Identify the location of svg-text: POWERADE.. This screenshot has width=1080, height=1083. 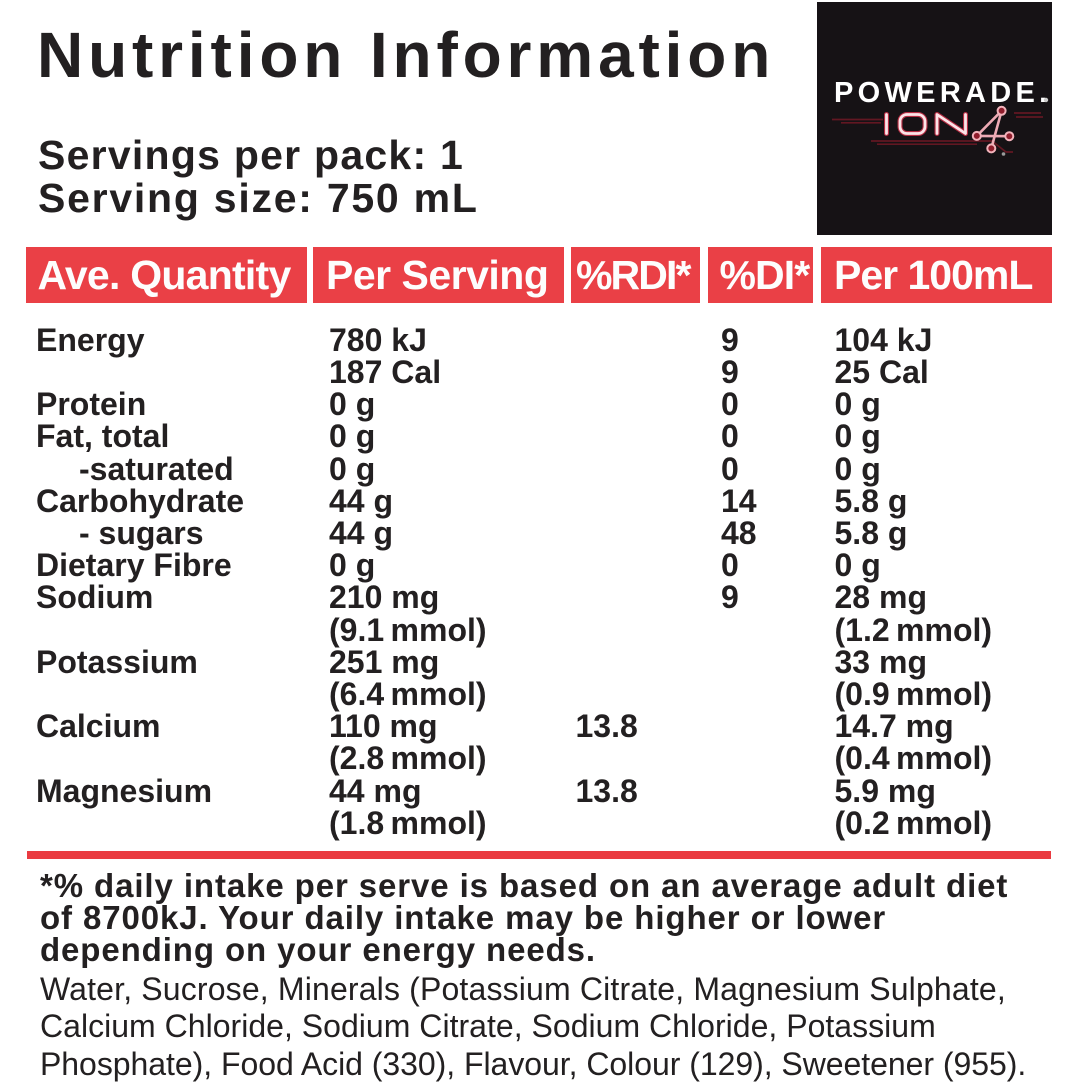
(943, 93).